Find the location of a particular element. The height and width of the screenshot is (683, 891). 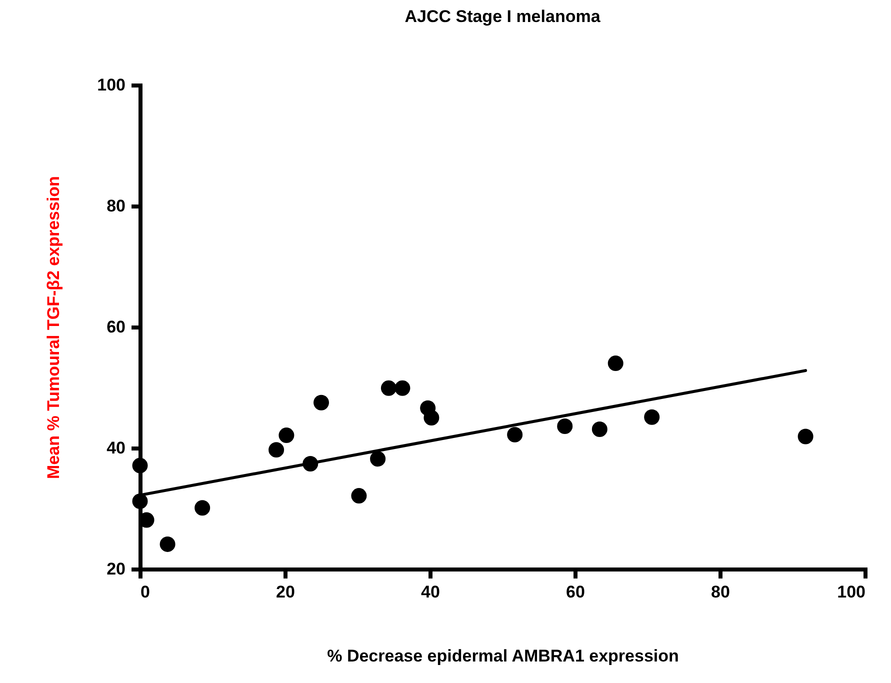

x-tick-label: 60 is located at coordinates (575, 592).